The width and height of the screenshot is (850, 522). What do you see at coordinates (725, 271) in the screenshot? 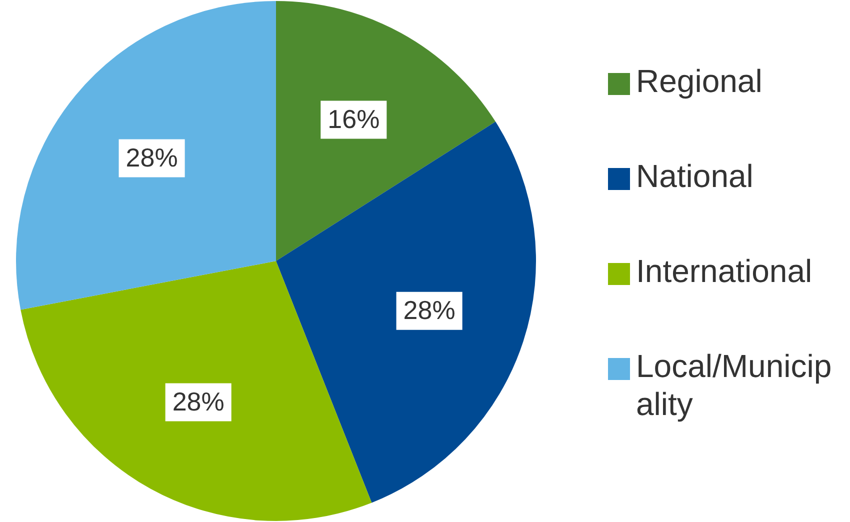
I see `legend-label: International` at bounding box center [725, 271].